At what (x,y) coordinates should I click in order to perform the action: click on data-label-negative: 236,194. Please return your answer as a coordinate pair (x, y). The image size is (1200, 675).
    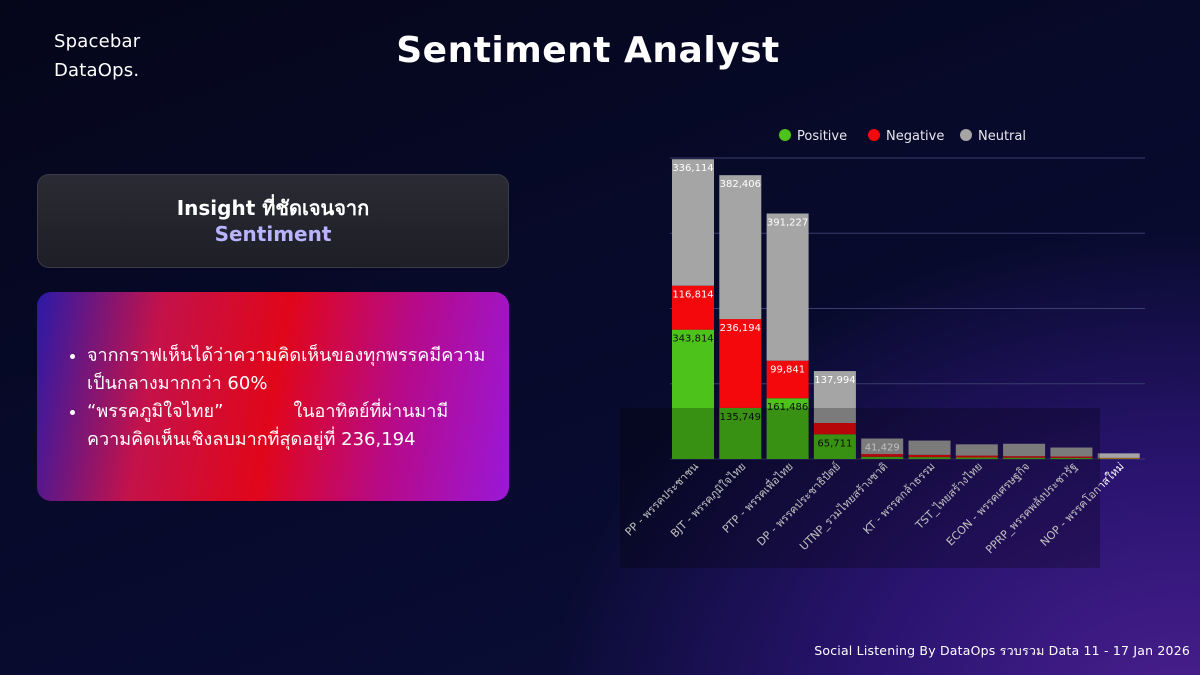
    Looking at the image, I should click on (740, 328).